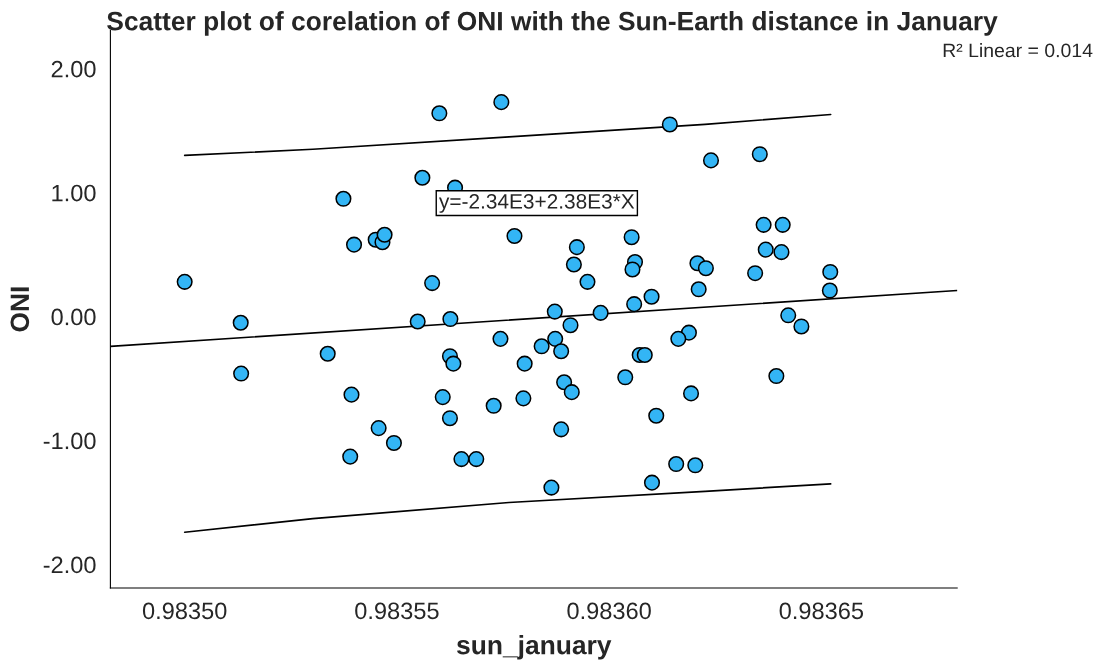 The image size is (1104, 672). What do you see at coordinates (20, 309) in the screenshot?
I see `y-axis-title: ONI` at bounding box center [20, 309].